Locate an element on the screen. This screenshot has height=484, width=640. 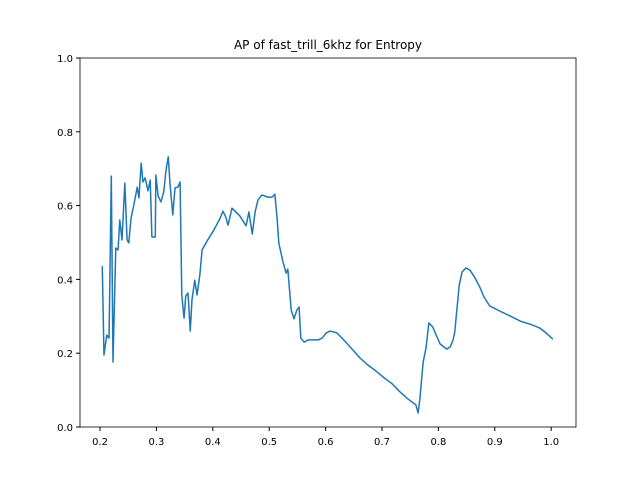
y-tick-label: 0.4 is located at coordinates (65, 280).